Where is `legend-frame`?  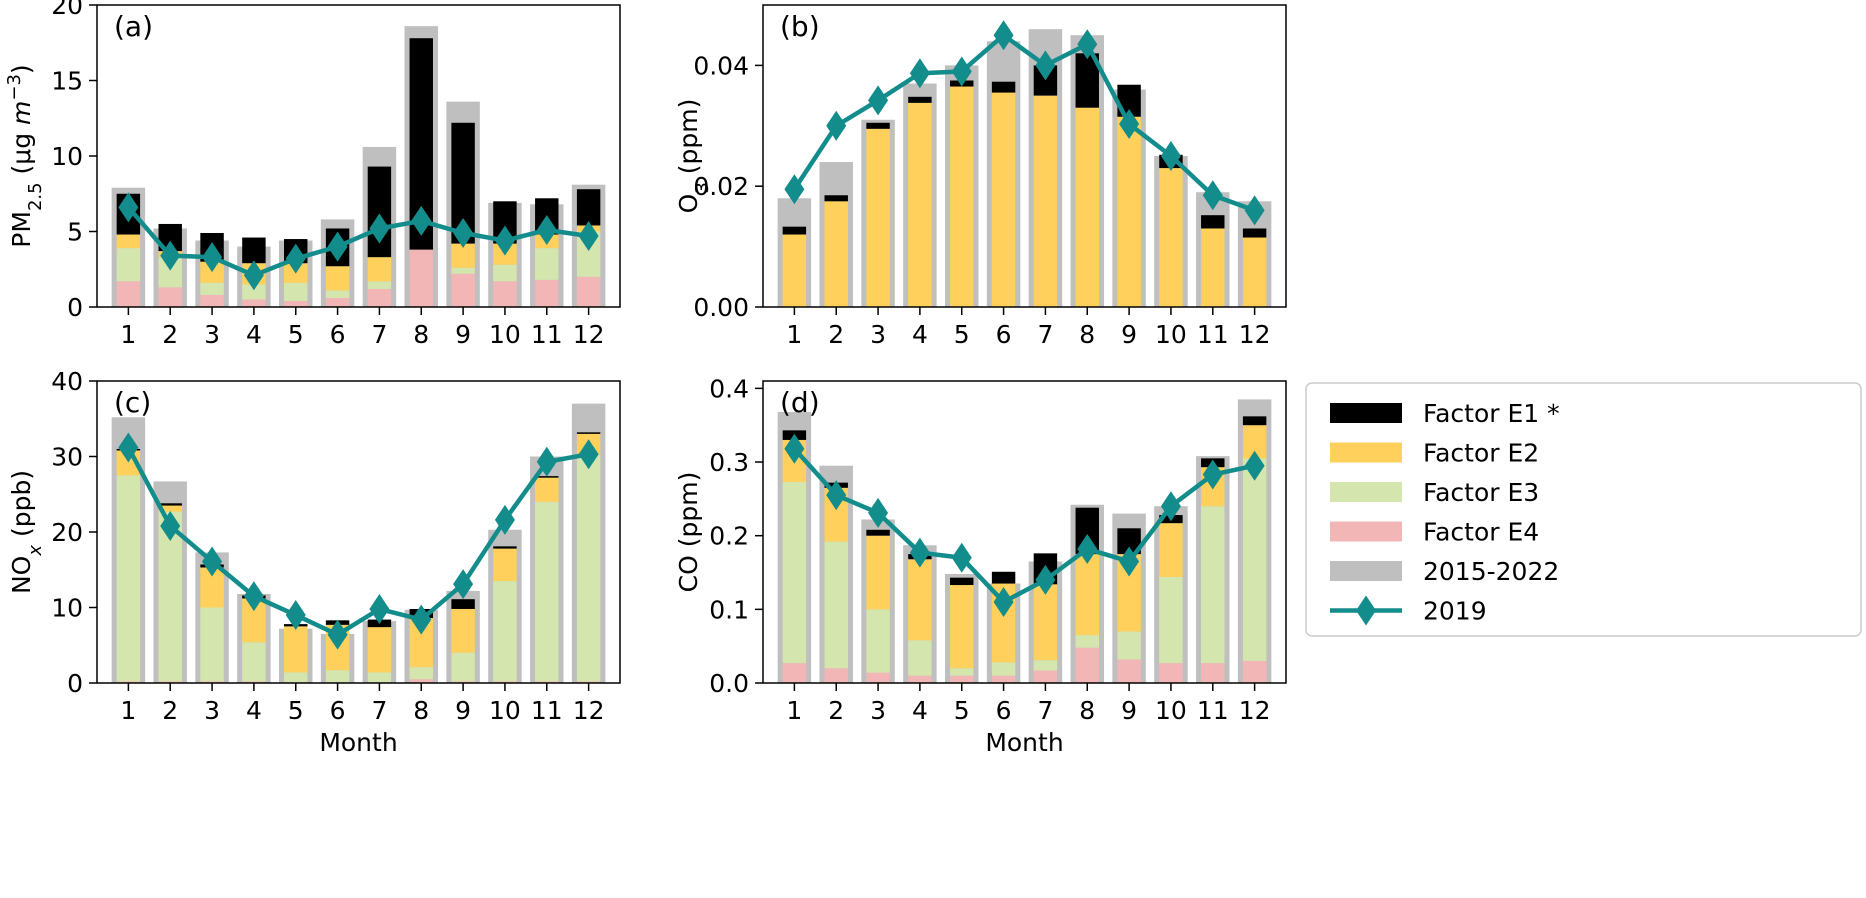 legend-frame is located at coordinates (1583, 509).